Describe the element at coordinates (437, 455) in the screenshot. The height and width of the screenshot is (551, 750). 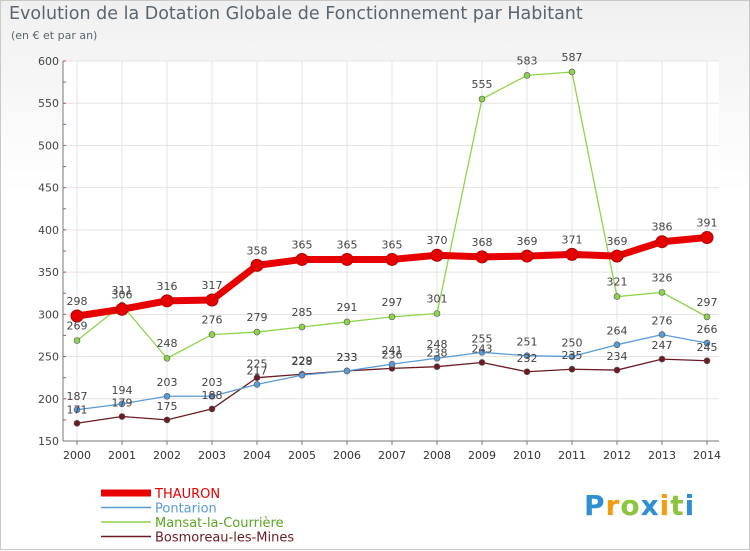
I see `x-tick-label: 2008` at that location.